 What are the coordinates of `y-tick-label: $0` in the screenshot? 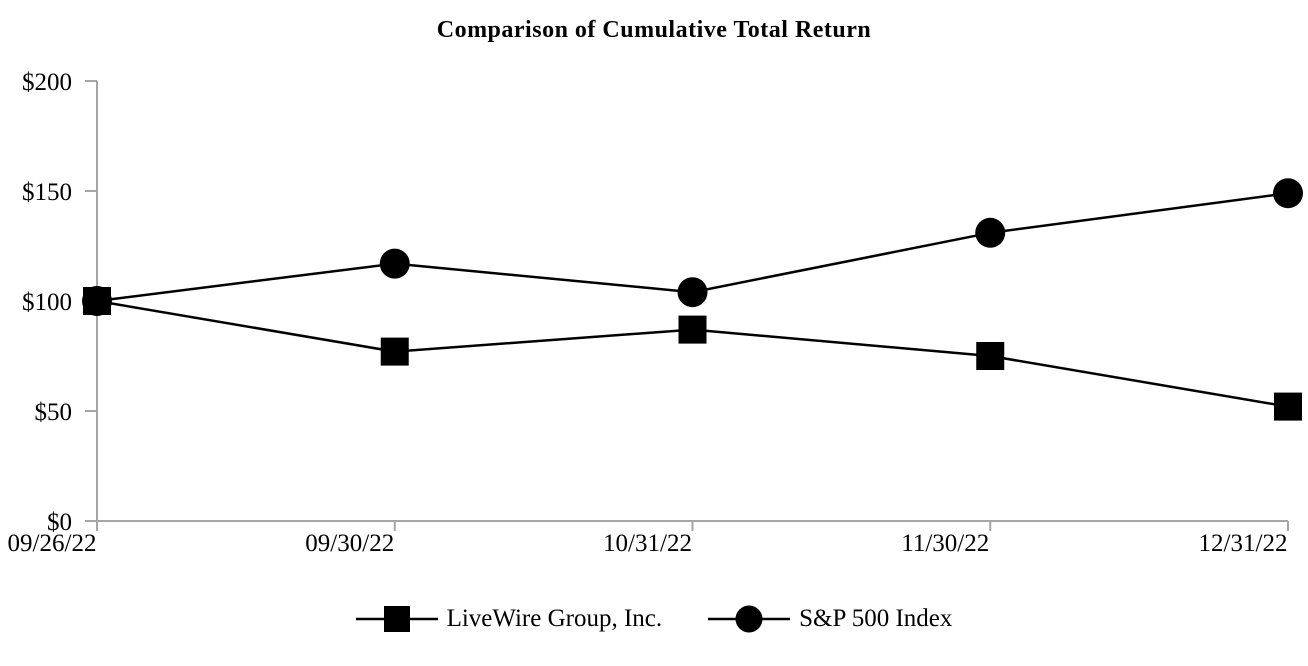 It's located at (59, 522).